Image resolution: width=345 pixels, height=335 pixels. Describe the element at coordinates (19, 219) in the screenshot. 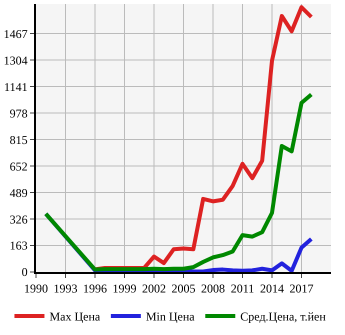

I see `y-tick-label: 326` at that location.